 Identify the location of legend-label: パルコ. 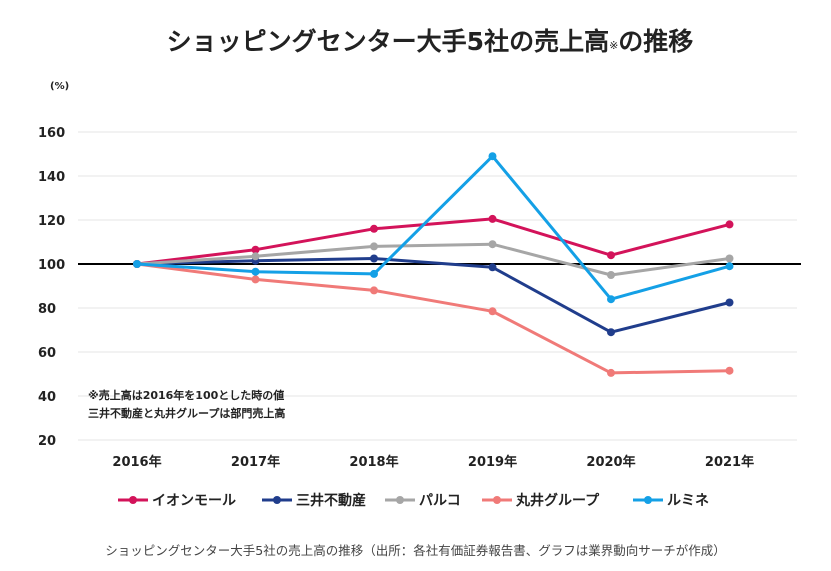
(440, 501).